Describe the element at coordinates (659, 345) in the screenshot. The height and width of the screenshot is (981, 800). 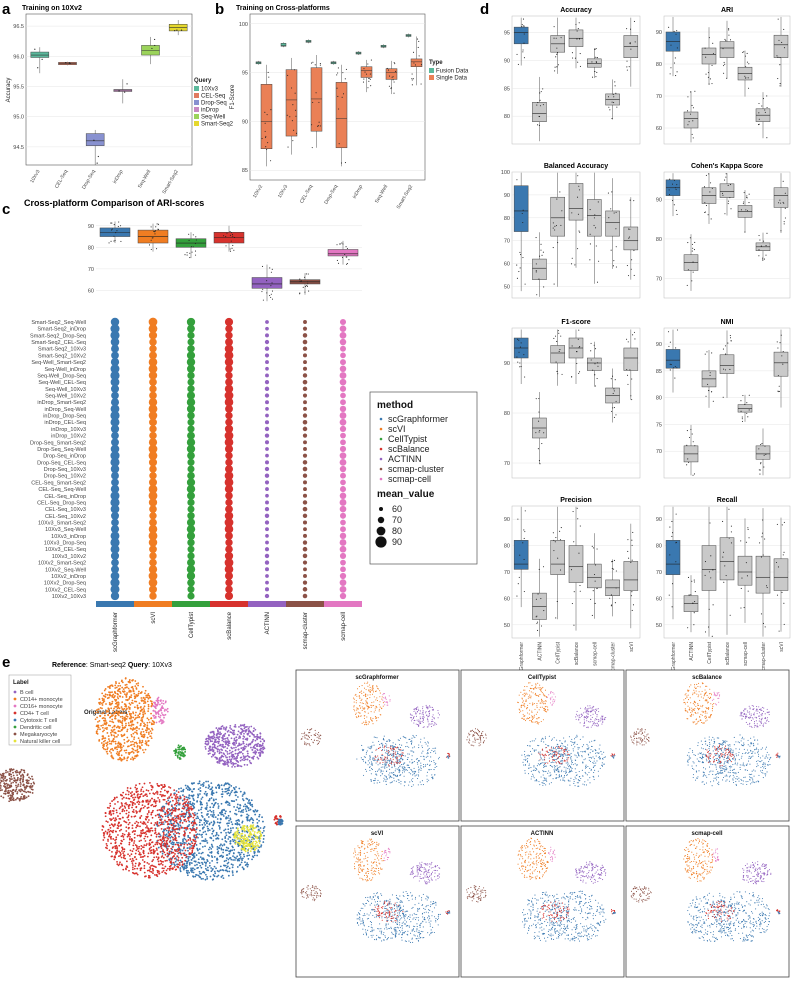
I see `panel-d-ytick: 90` at that location.